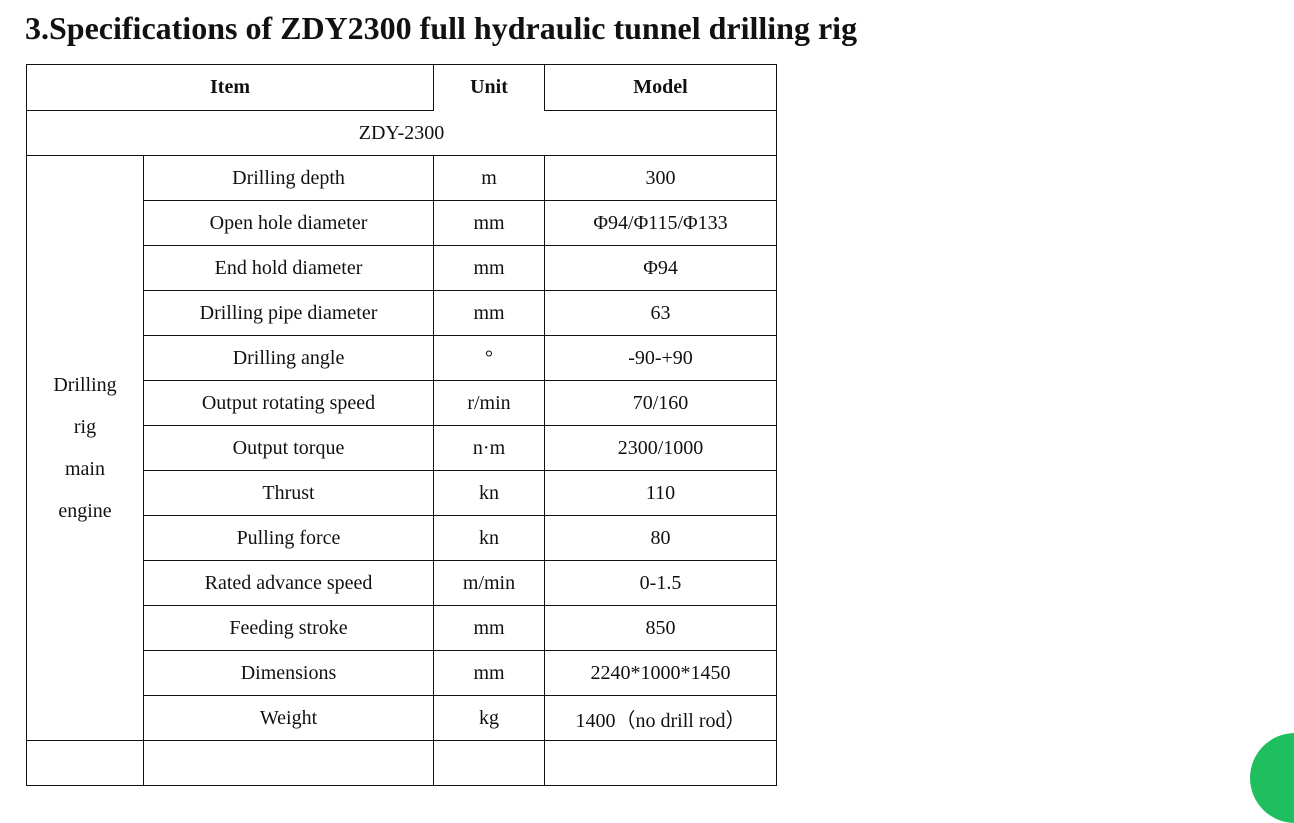  I want to click on item-cell: Output torque, so click(288, 448).